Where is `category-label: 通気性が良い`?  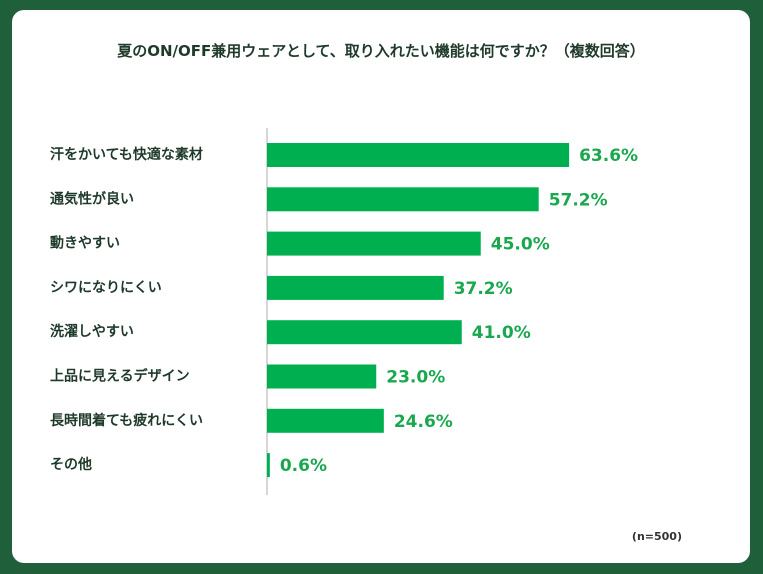
category-label: 通気性が良い is located at coordinates (92, 198).